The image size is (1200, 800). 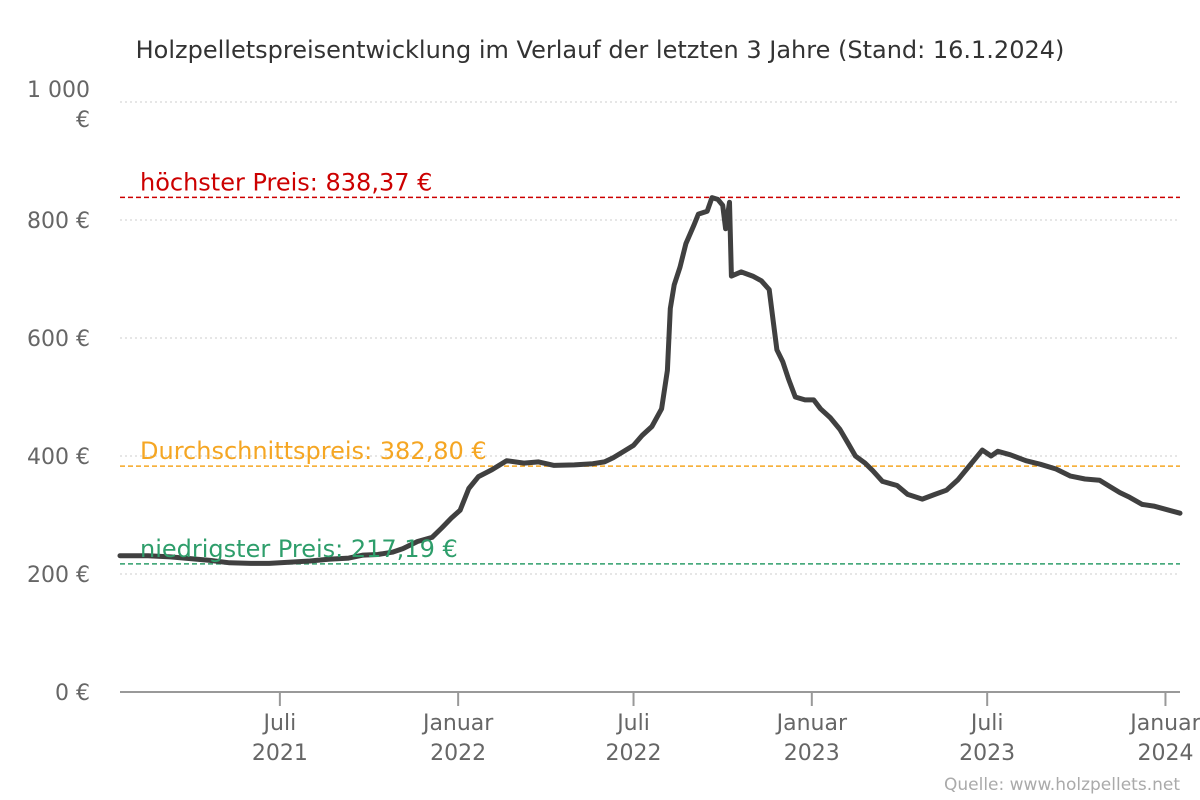 I want to click on reference-line-label: niedrigster Preis: 217,19 €, so click(x=299, y=549).